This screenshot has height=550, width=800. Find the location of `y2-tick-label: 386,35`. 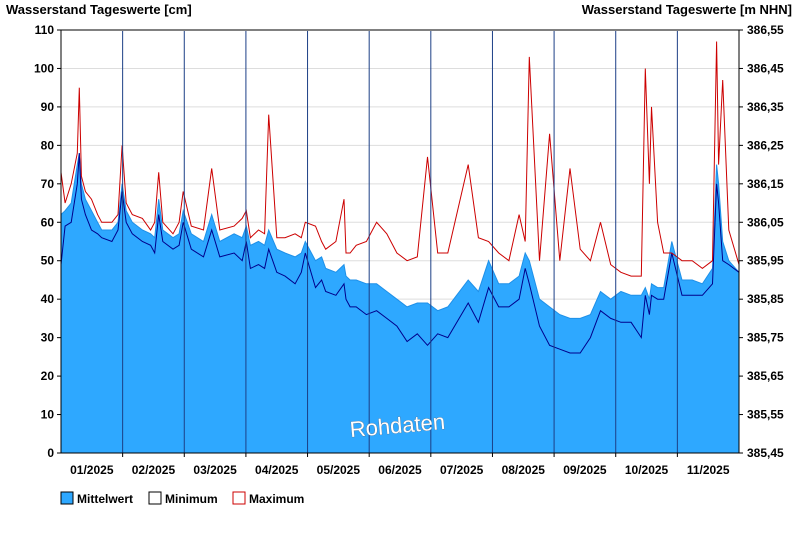

y2-tick-label: 386,35 is located at coordinates (765, 107).